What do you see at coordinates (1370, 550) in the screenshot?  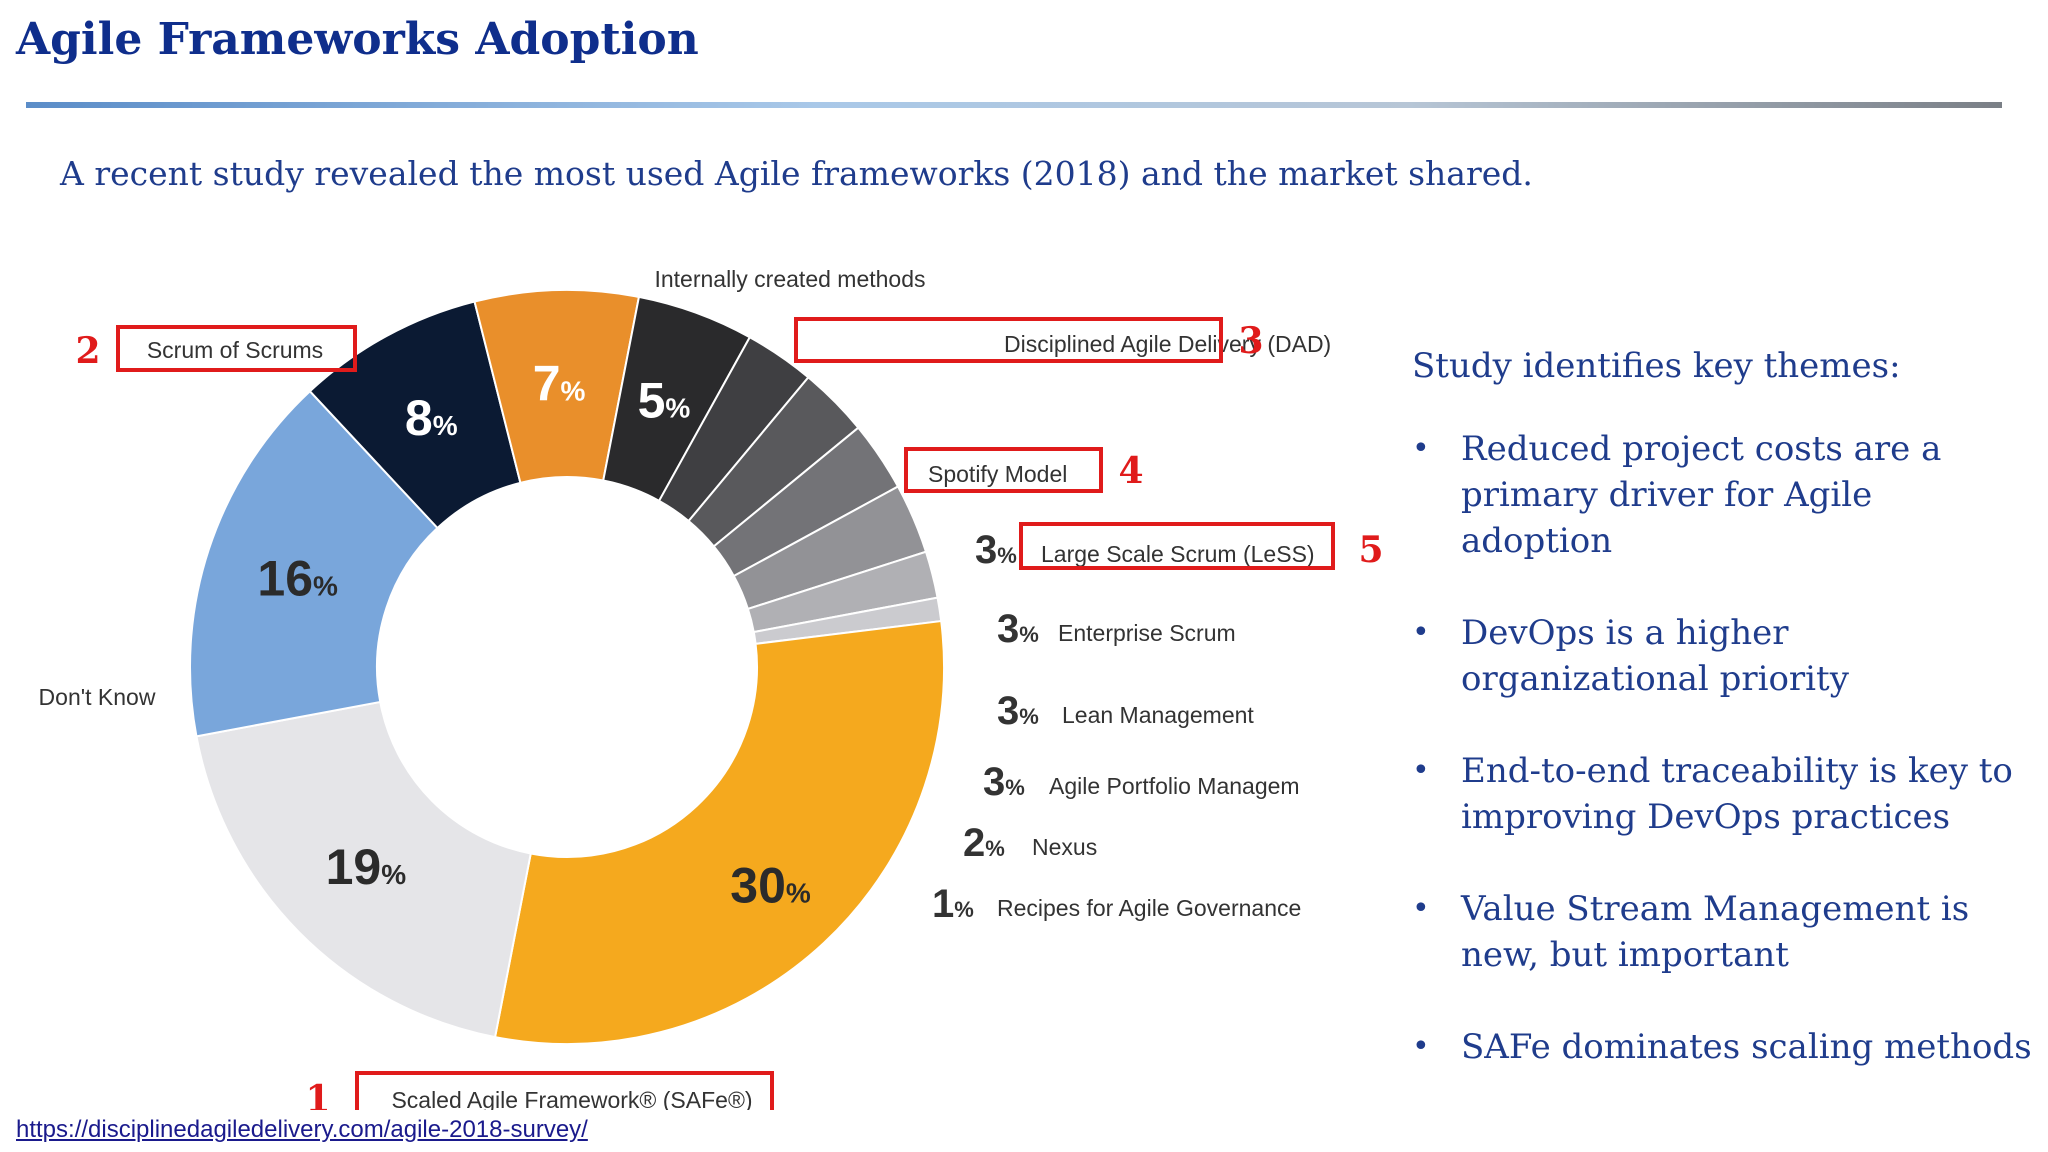 I see `rank-badge: 5` at bounding box center [1370, 550].